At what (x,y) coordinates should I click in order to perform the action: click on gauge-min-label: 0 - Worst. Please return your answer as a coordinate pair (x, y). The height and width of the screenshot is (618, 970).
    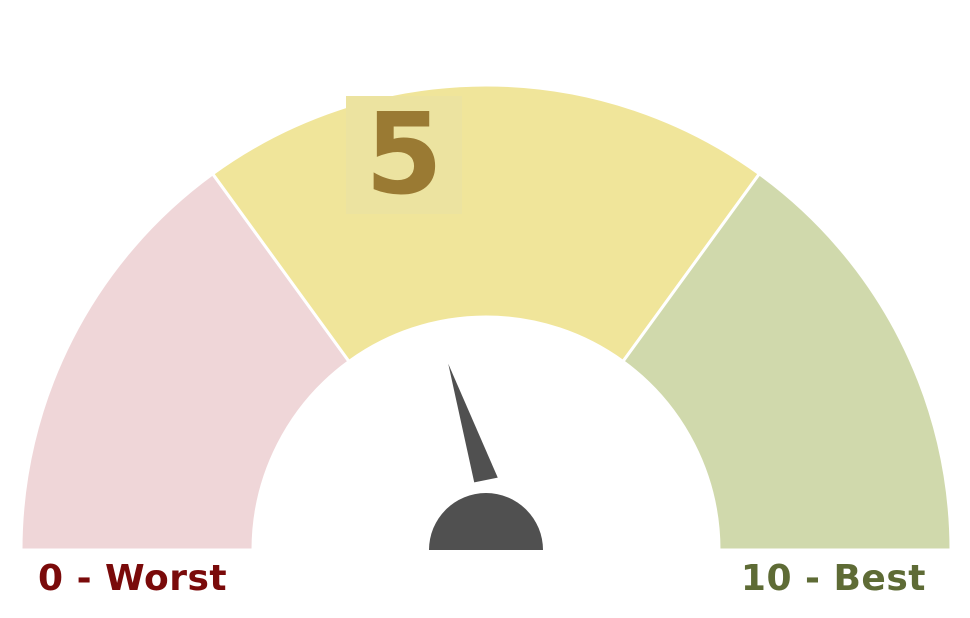
    Looking at the image, I should click on (133, 578).